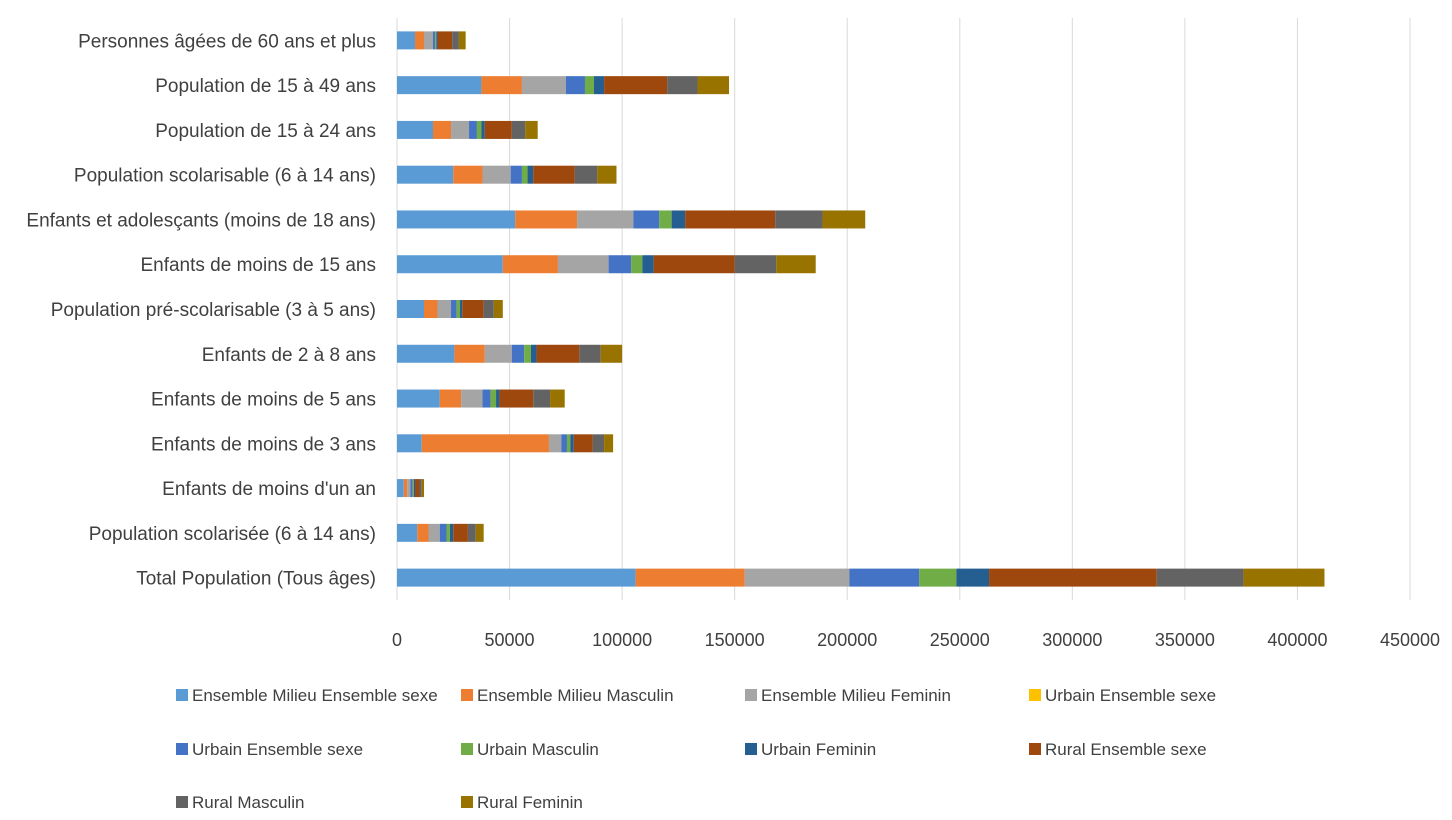 This screenshot has width=1452, height=820. Describe the element at coordinates (510, 640) in the screenshot. I see `x-tick-label: 50000` at that location.